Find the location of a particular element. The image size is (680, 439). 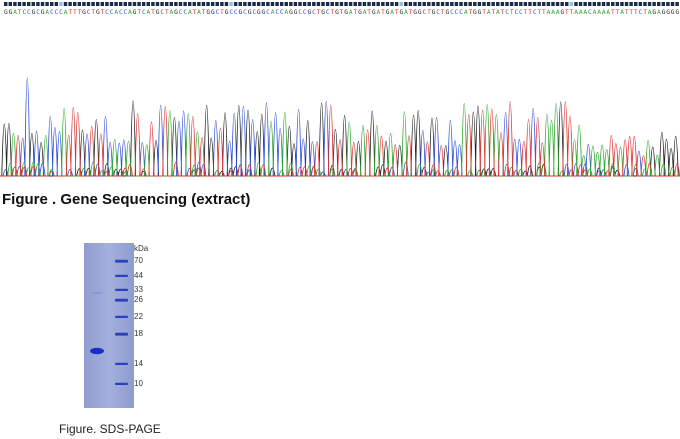

marker-label-70: 70 is located at coordinates (138, 260).